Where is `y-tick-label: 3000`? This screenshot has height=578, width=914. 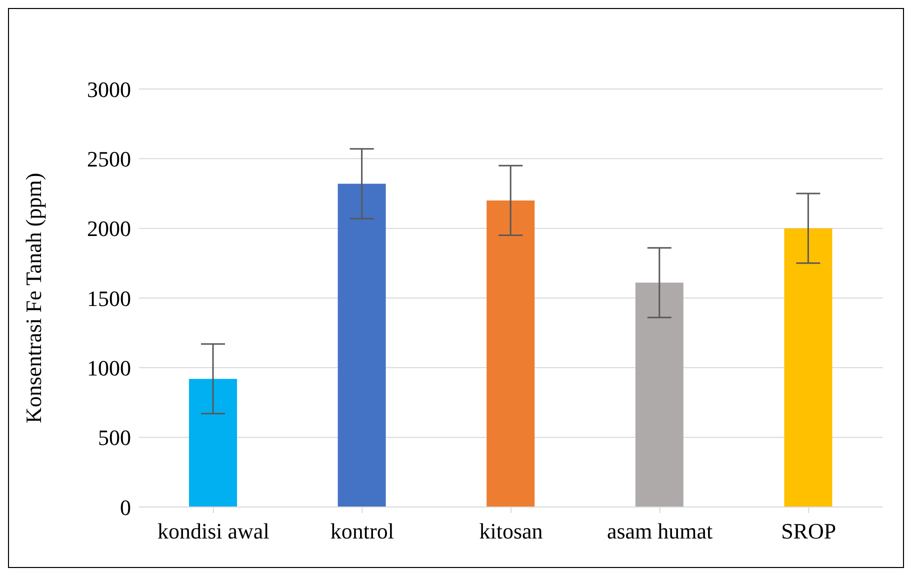 y-tick-label: 3000 is located at coordinates (109, 89).